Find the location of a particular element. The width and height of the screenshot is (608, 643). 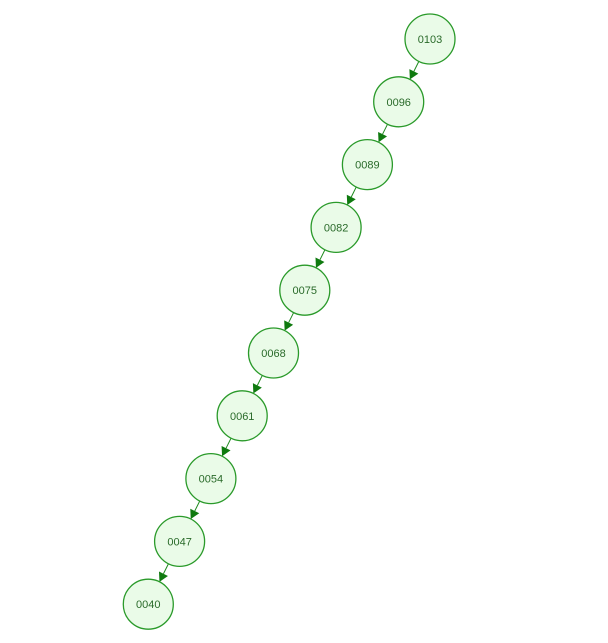

node-label: 0054 is located at coordinates (211, 480).